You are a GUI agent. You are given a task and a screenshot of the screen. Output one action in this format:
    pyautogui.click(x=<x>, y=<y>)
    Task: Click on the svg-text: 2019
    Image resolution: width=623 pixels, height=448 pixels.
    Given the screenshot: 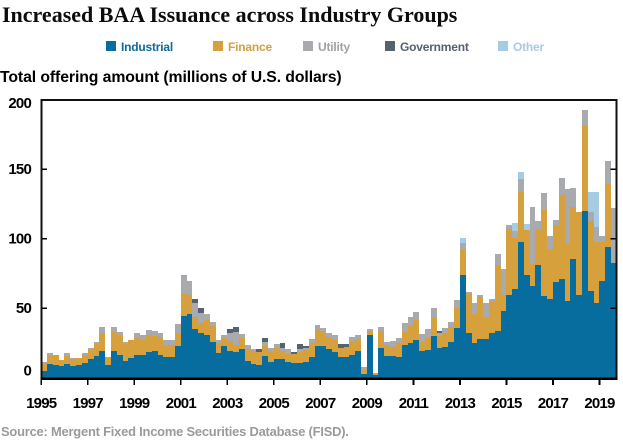 What is the action you would take?
    pyautogui.click(x=599, y=403)
    